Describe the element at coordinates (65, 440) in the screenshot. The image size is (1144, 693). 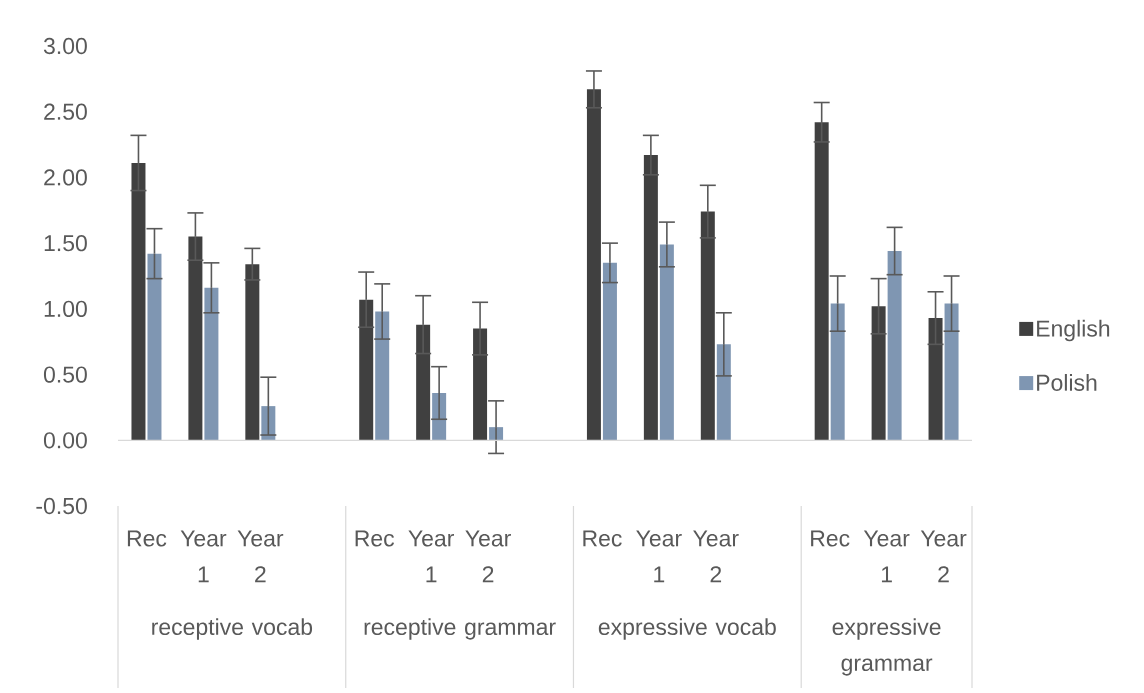
I see `y-tick-label: 0.00` at that location.